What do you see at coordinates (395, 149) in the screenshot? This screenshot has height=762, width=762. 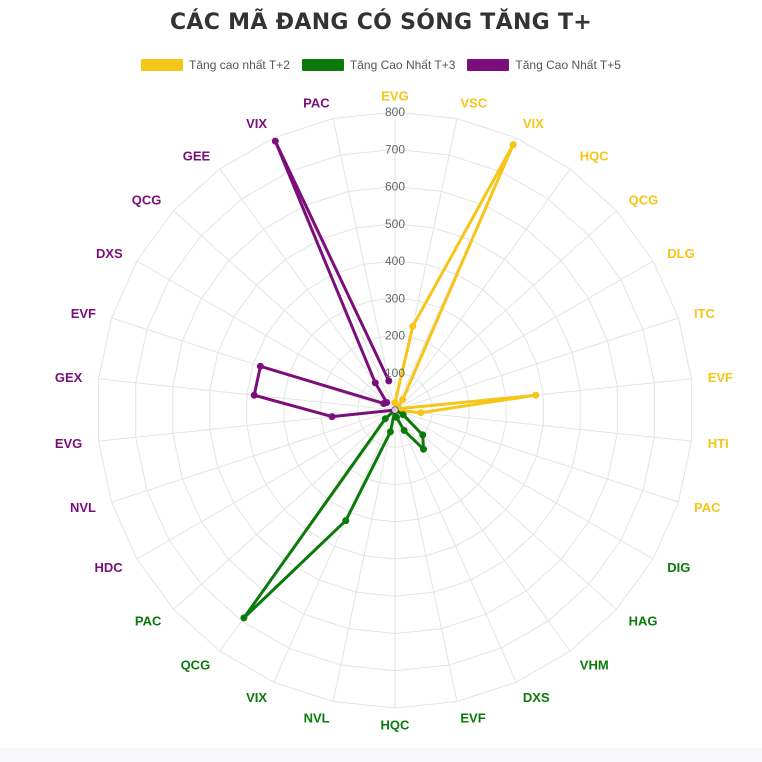 I see `tick-label: 700` at bounding box center [395, 149].